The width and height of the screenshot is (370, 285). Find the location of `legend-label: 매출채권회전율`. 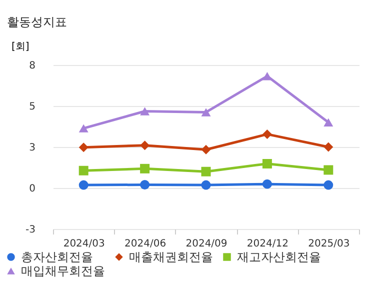

legend-label: 매출채권회전율 is located at coordinates (171, 257).